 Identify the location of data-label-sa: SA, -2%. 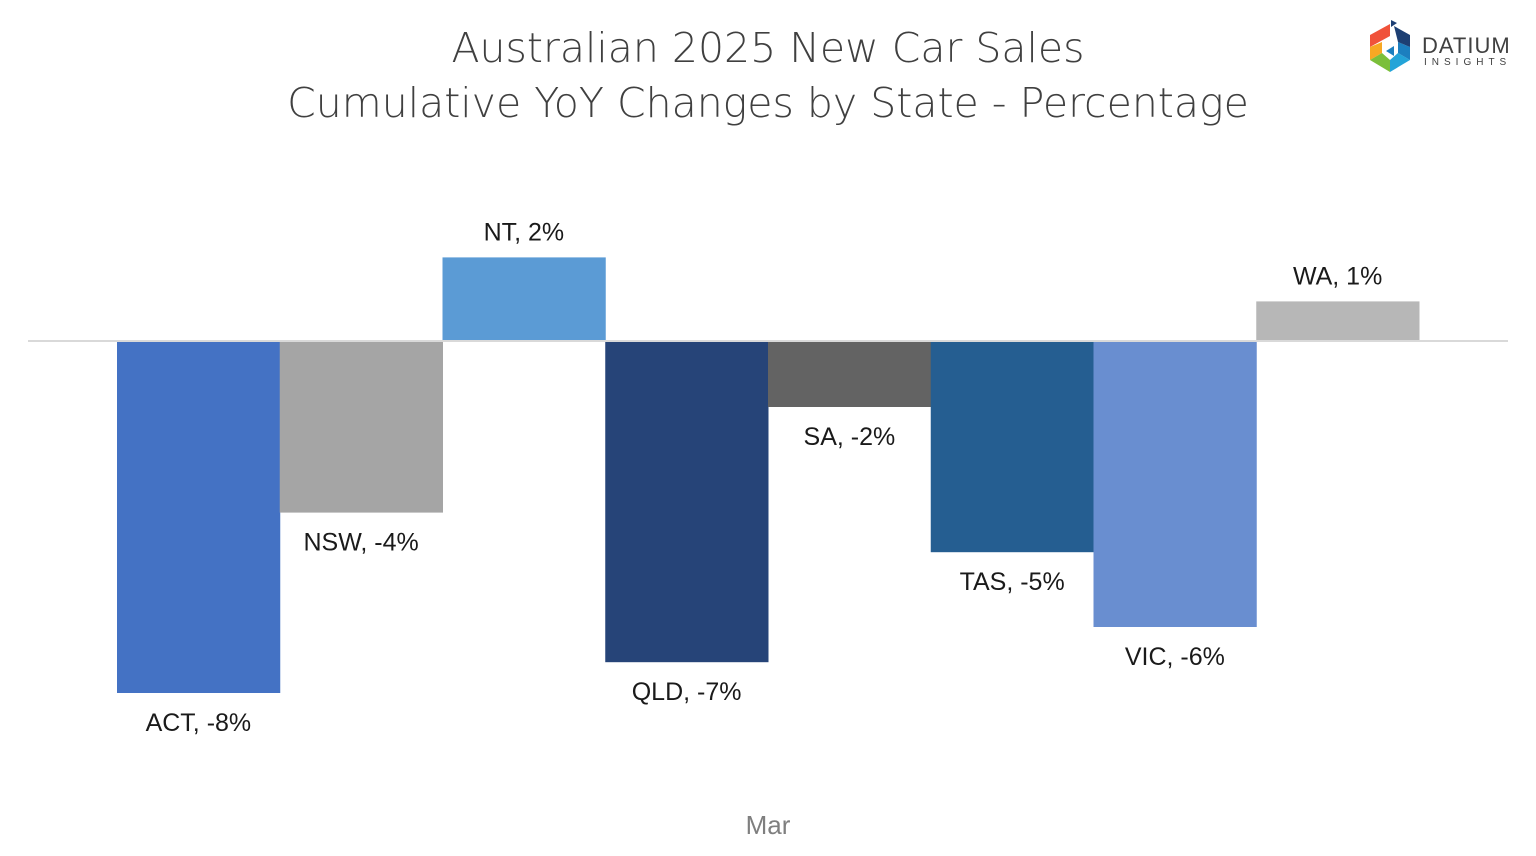
(850, 437).